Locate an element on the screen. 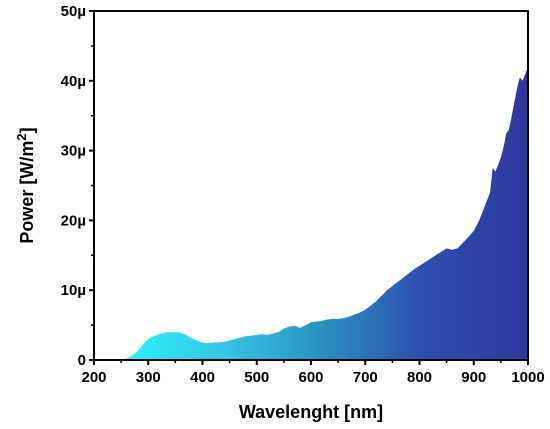 This screenshot has width=550, height=429. y-tick-label: 30µ is located at coordinates (73, 151).